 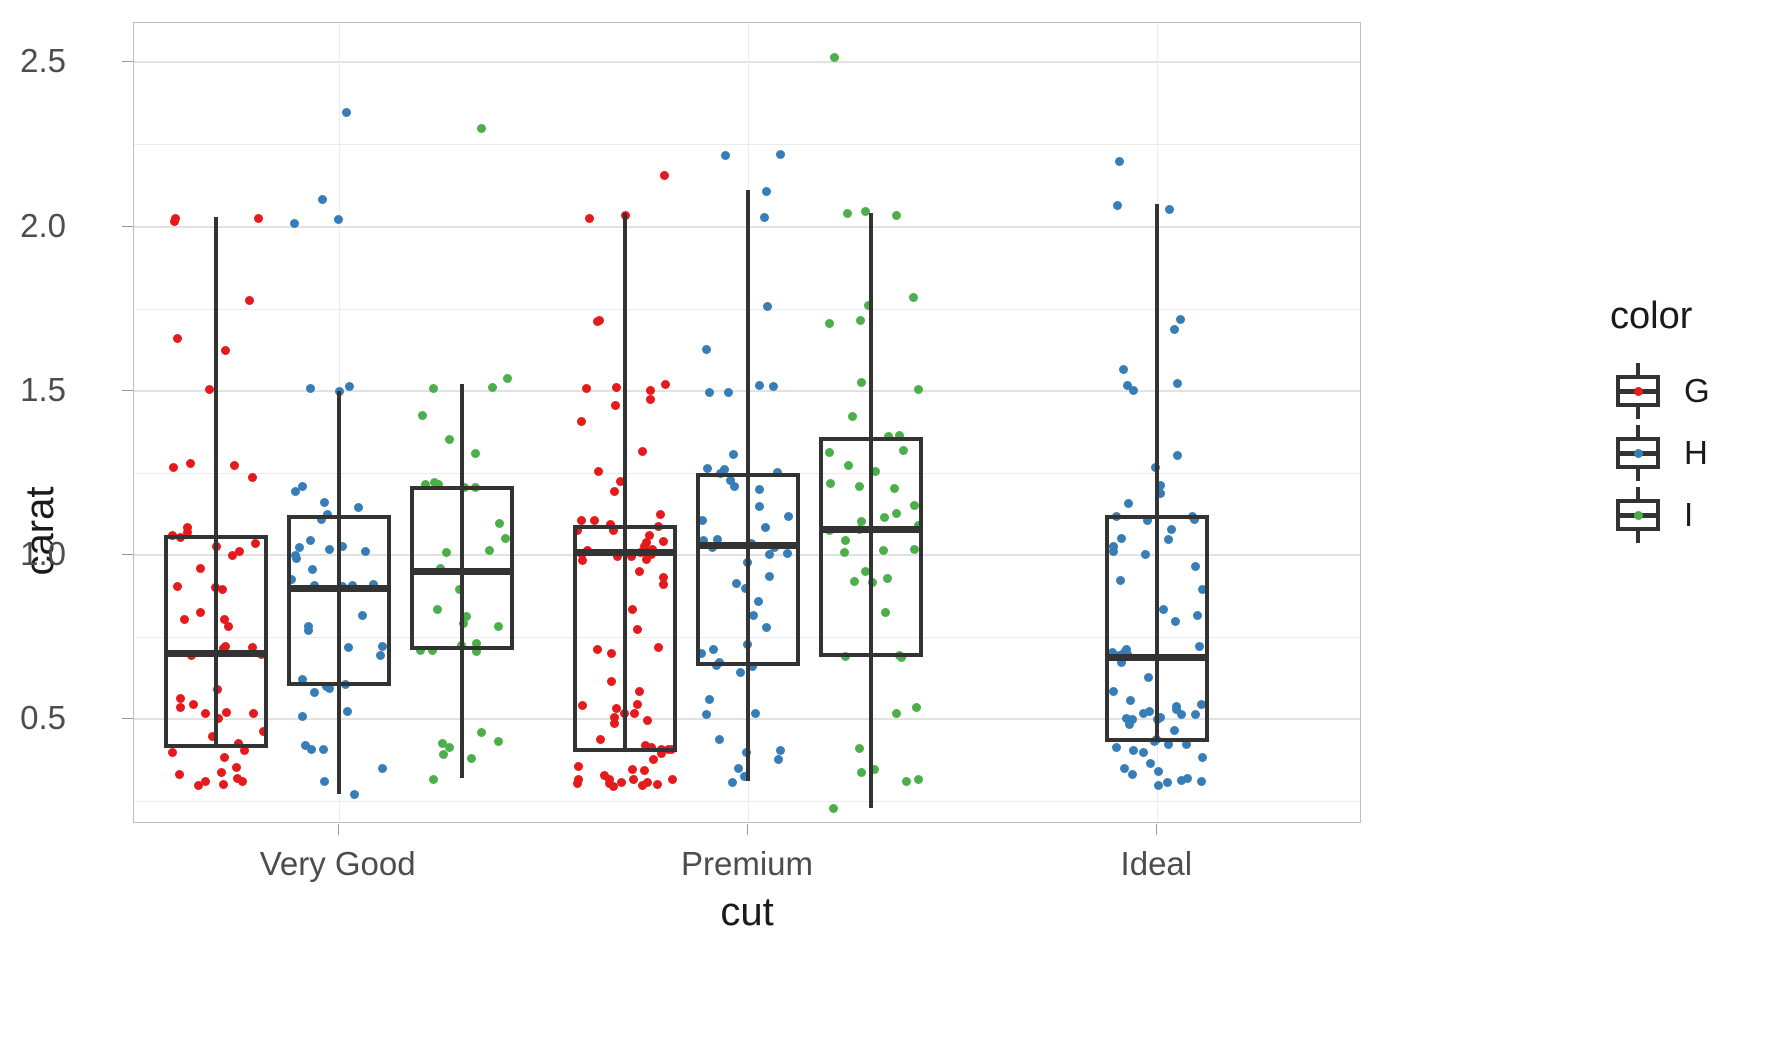 I want to click on gridline-minor, so click(x=747, y=145).